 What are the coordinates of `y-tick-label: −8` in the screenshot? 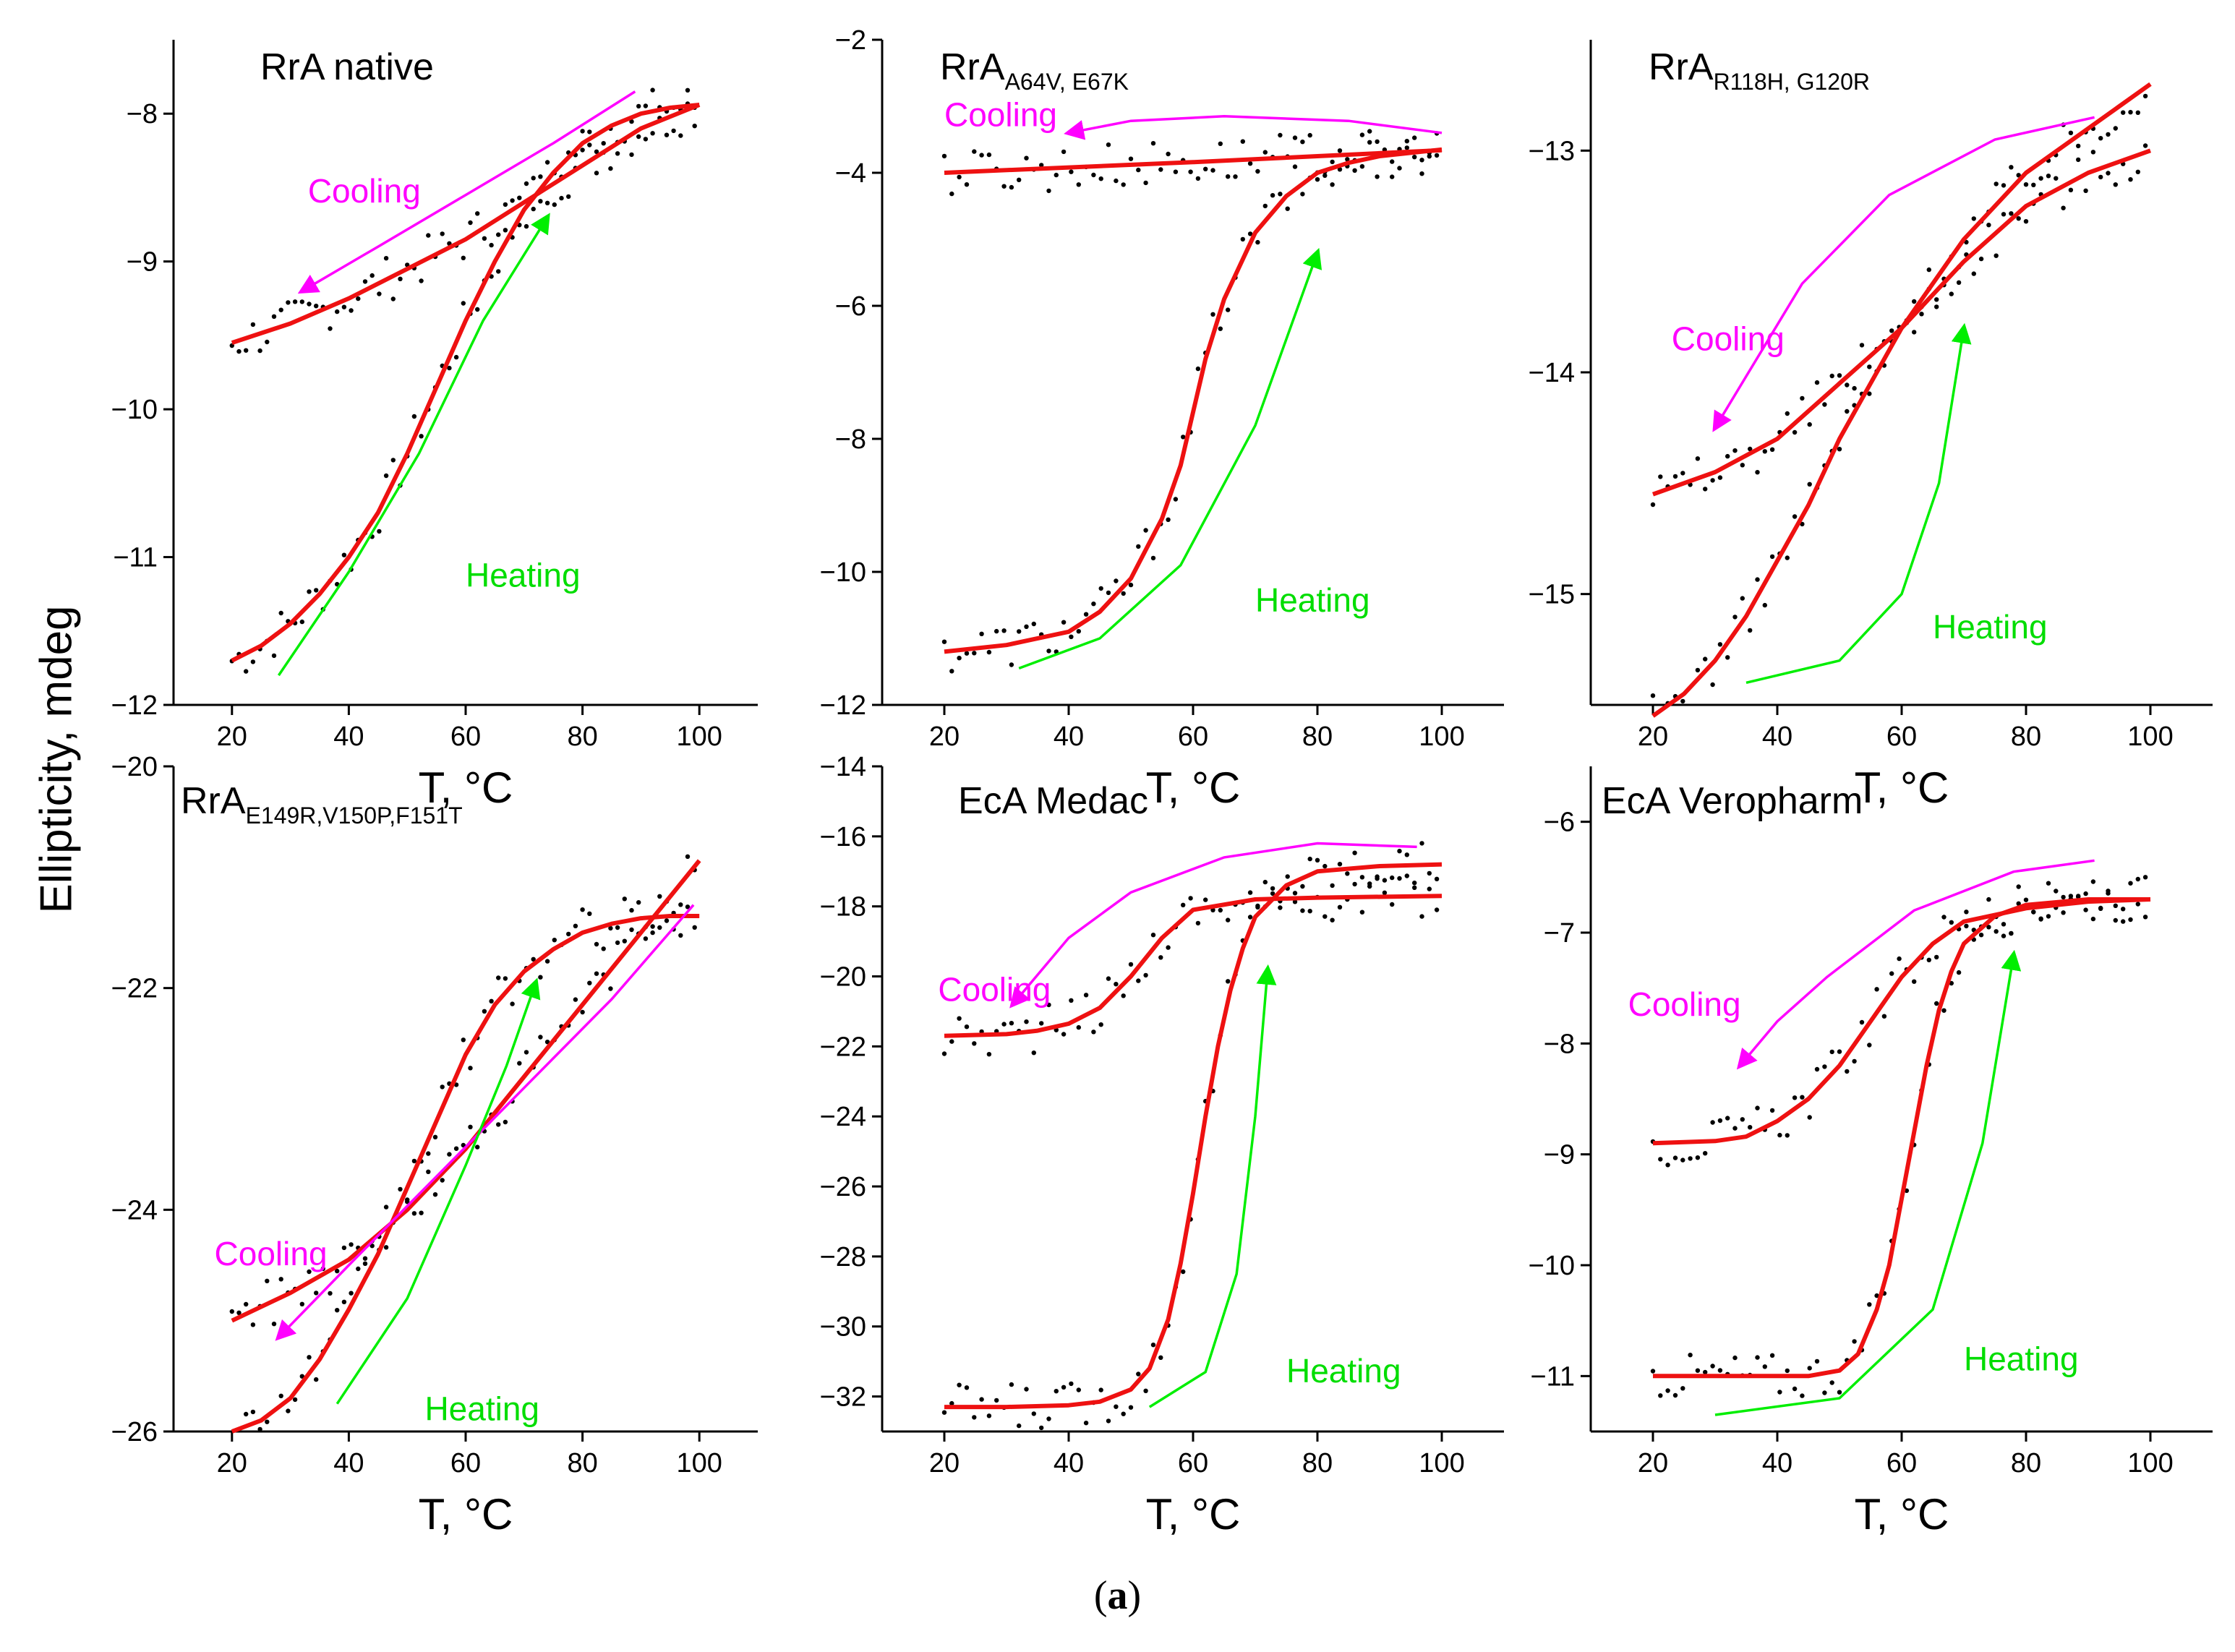 It's located at (1559, 1044).